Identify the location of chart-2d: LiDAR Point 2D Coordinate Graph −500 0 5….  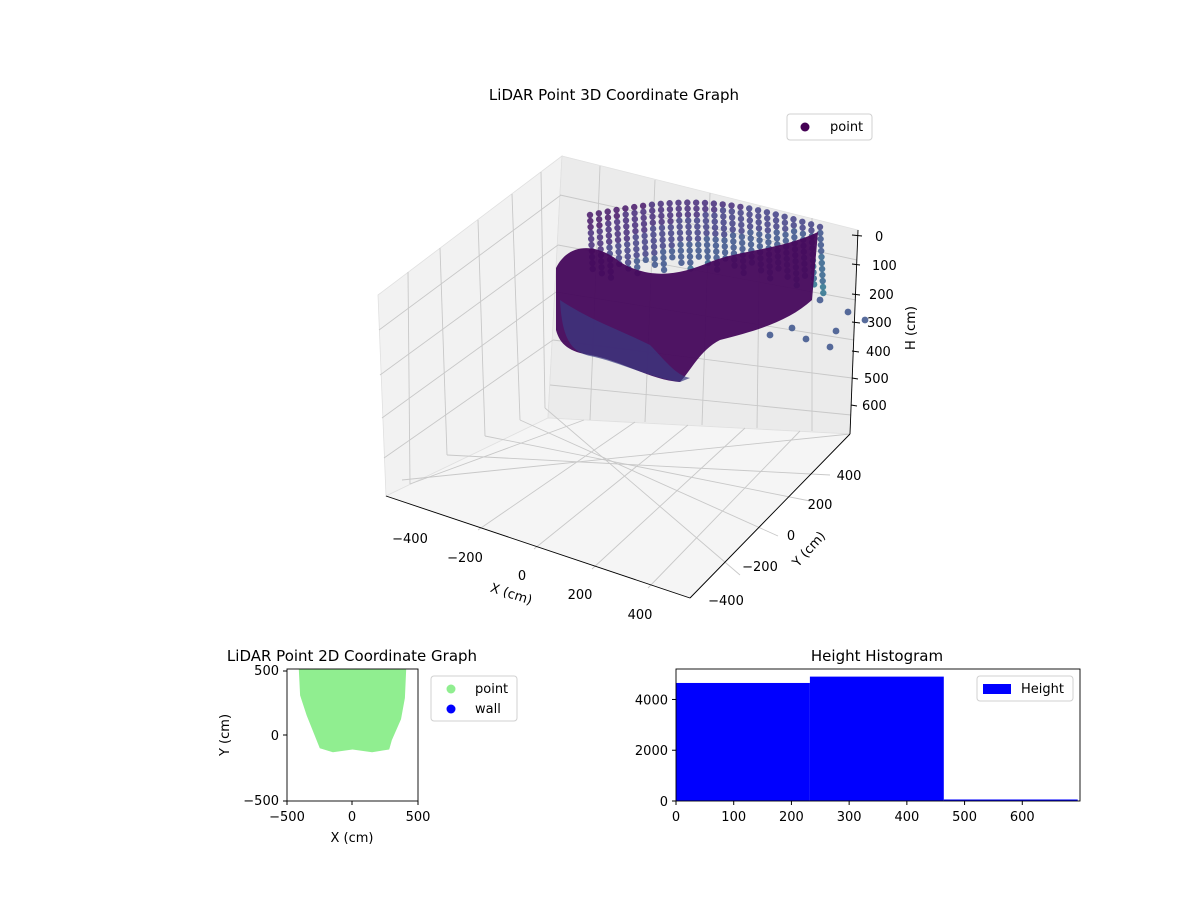
(368, 746).